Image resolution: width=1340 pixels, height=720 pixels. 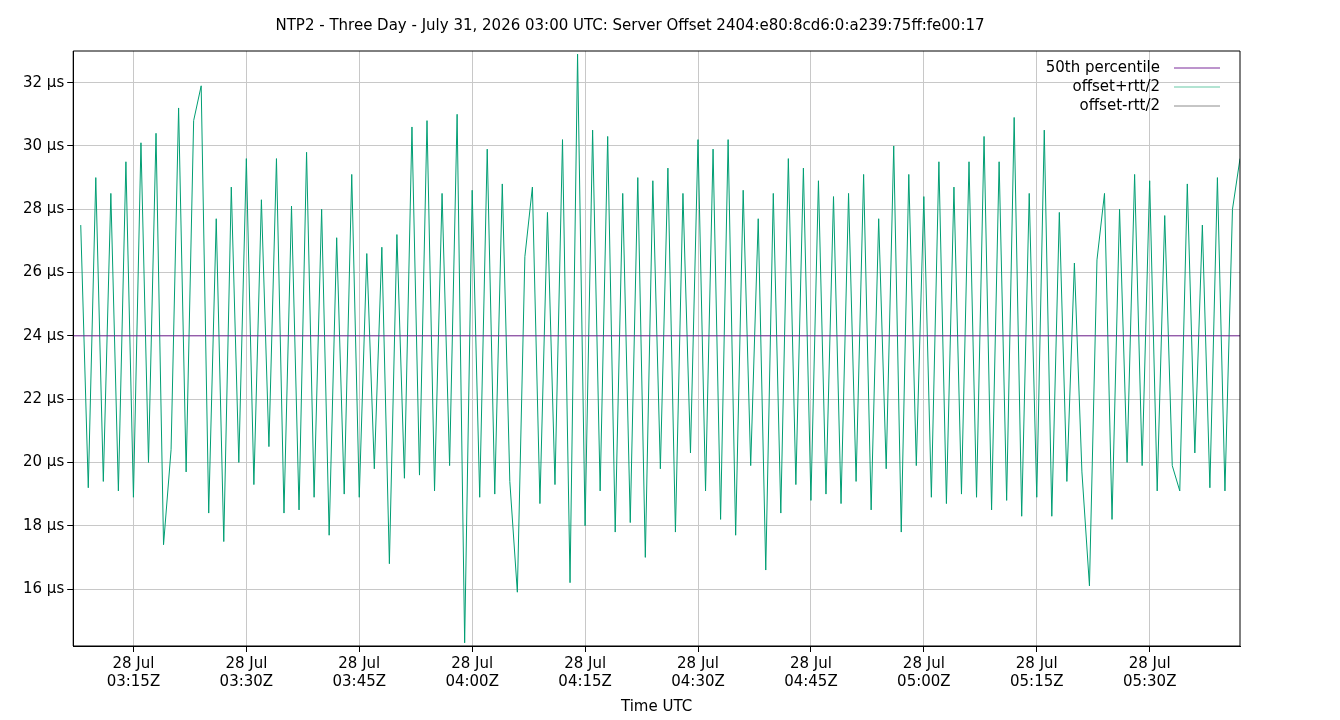 I want to click on x-tick-label: 28 Jul 04:30Z, so click(x=698, y=671).